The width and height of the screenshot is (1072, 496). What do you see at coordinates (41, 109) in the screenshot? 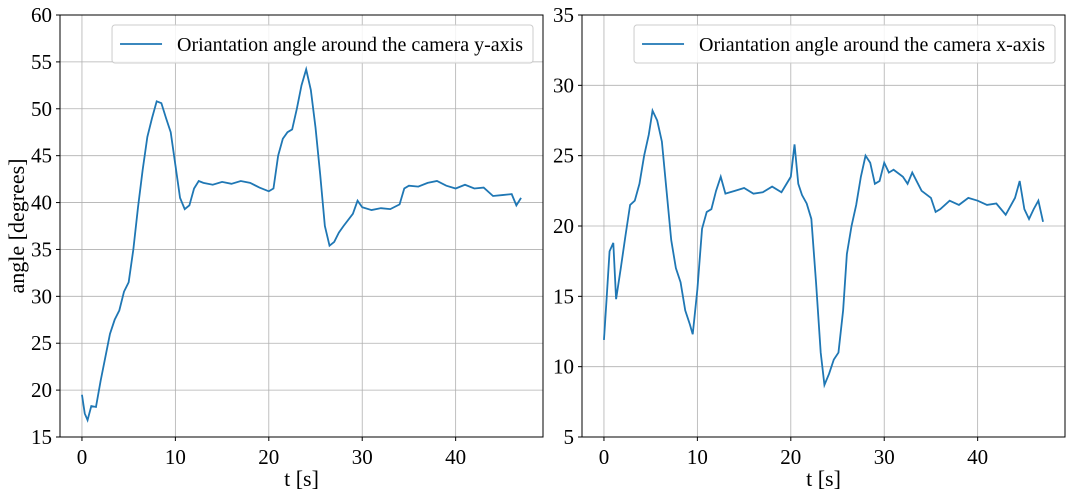
I see `y-tick-label: 50` at bounding box center [41, 109].